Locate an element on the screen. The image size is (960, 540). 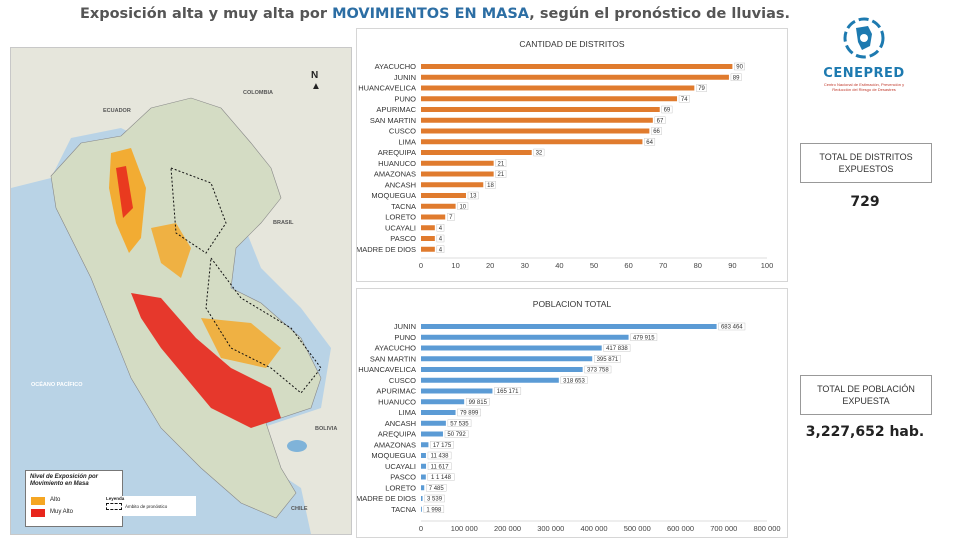
districts-category-label: MOQUEGUA is located at coordinates (393, 195).